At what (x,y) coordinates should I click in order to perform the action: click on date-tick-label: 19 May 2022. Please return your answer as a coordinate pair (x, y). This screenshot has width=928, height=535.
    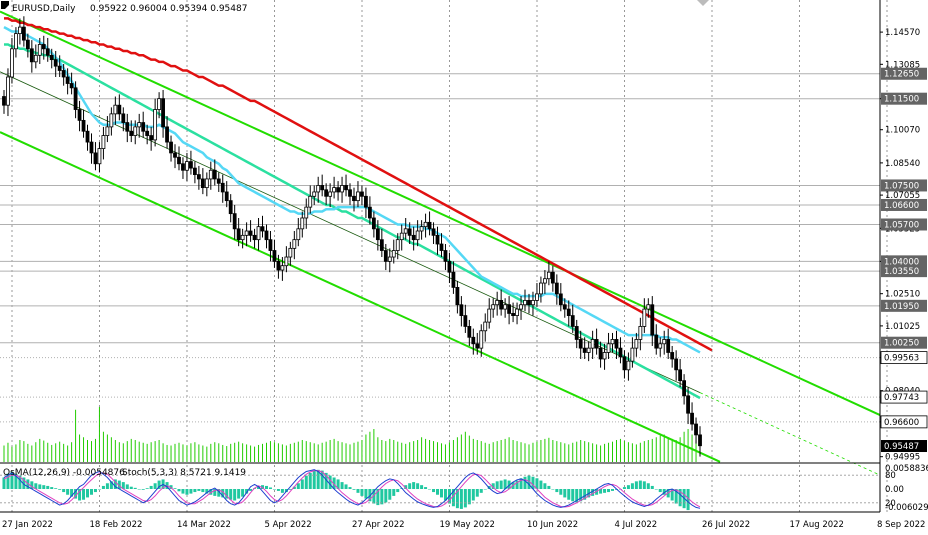
    Looking at the image, I should click on (467, 525).